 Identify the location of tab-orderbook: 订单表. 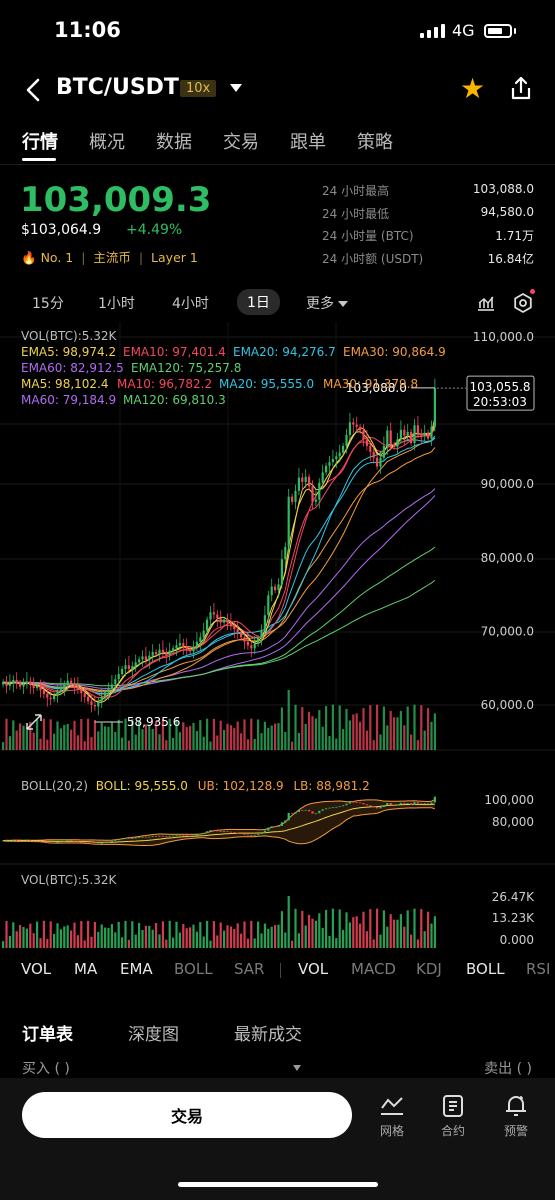
(47, 1035).